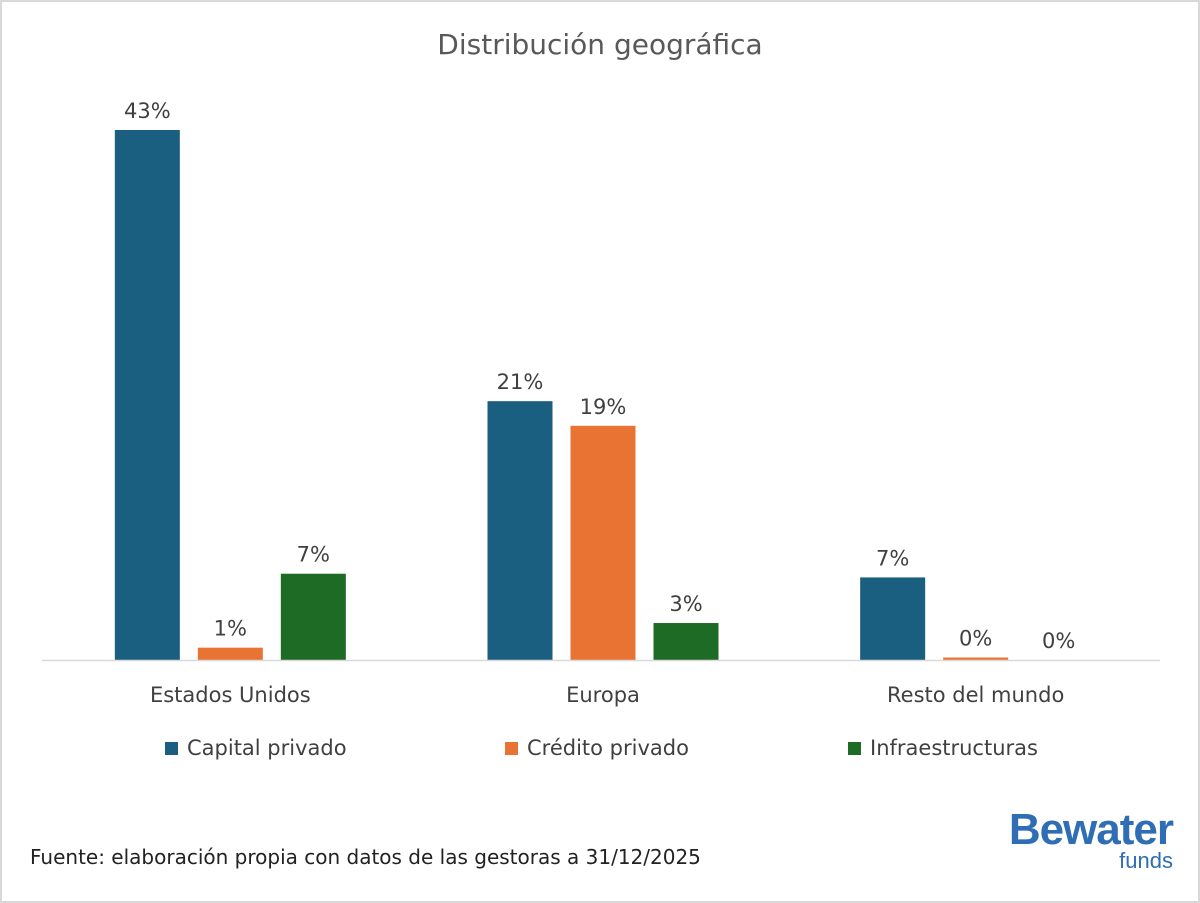 Image resolution: width=1200 pixels, height=903 pixels. I want to click on legend-label: Capital privado, so click(267, 748).